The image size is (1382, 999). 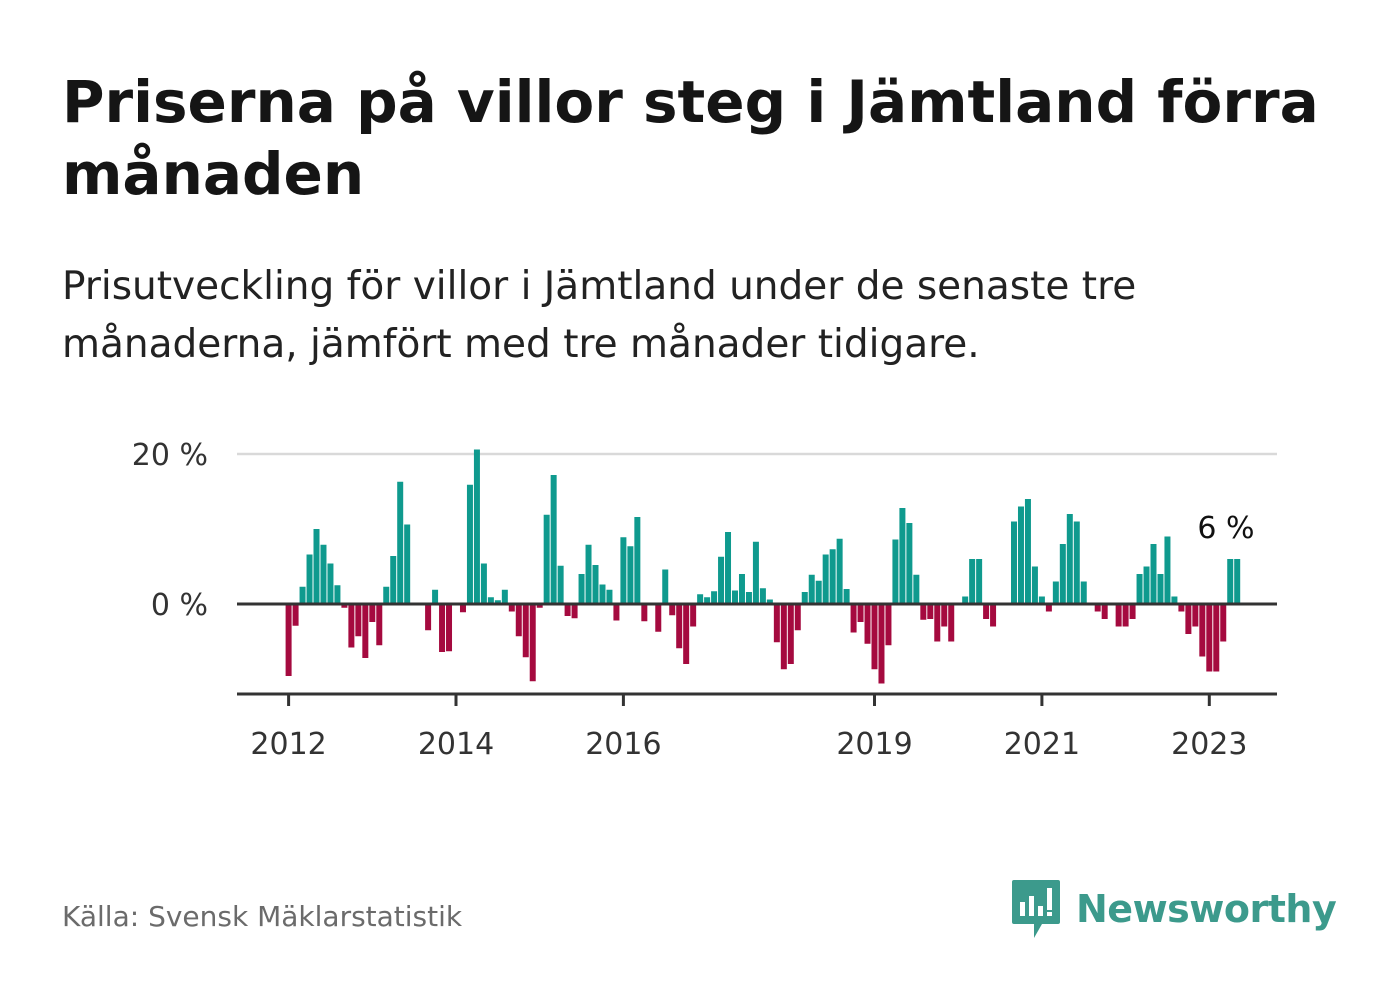 I want to click on x-tick-label: 2021, so click(x=1042, y=744).